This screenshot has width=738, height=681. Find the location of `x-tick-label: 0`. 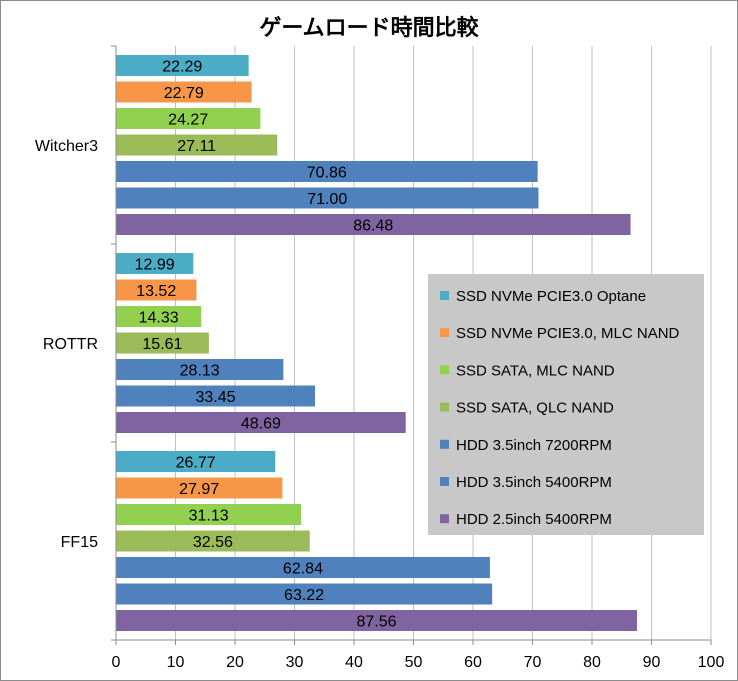

x-tick-label: 0 is located at coordinates (116, 662).